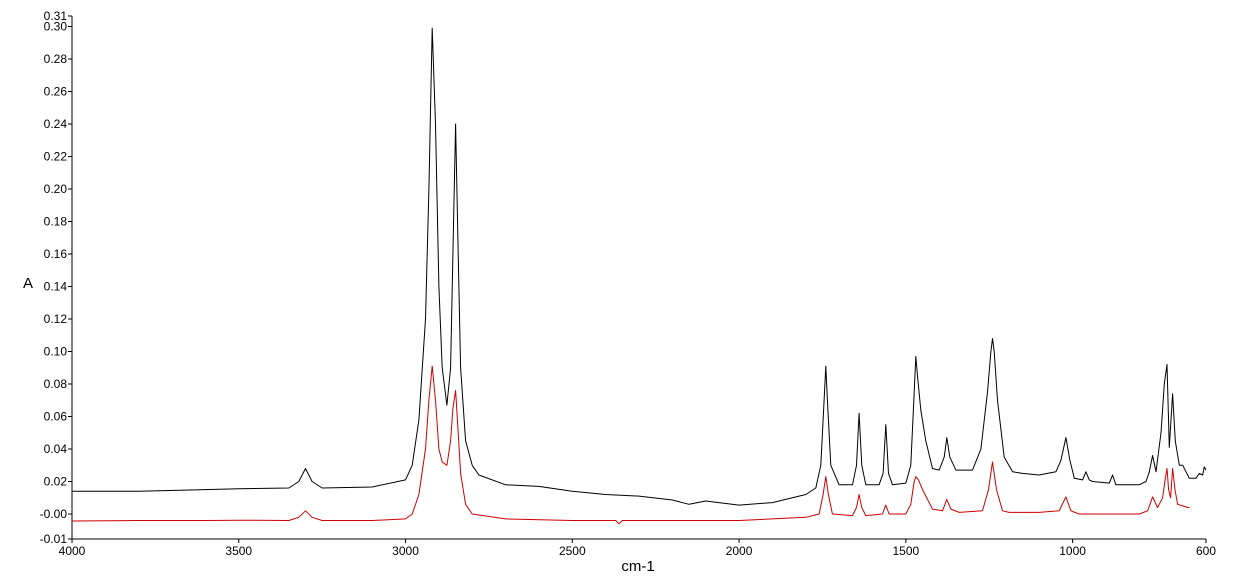  What do you see at coordinates (637, 566) in the screenshot?
I see `x-axis-label: cm-1` at bounding box center [637, 566].